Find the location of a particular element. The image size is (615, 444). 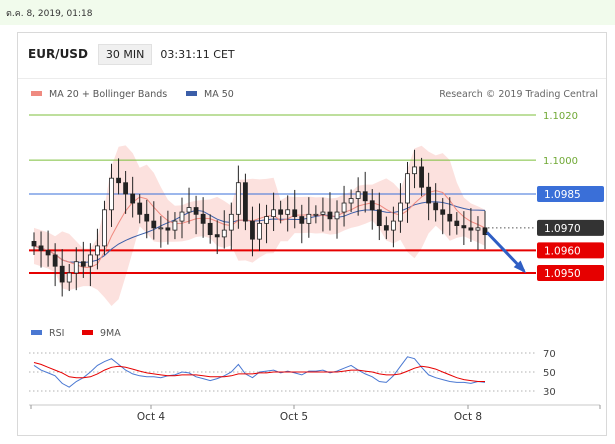

header-divider is located at coordinates (312, 78).